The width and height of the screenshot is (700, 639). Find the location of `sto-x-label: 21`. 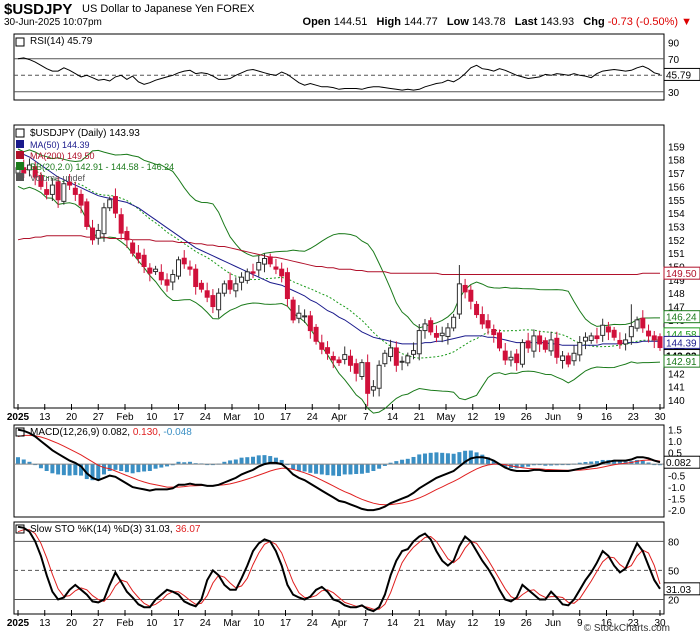

sto-x-label: 21 is located at coordinates (420, 623).